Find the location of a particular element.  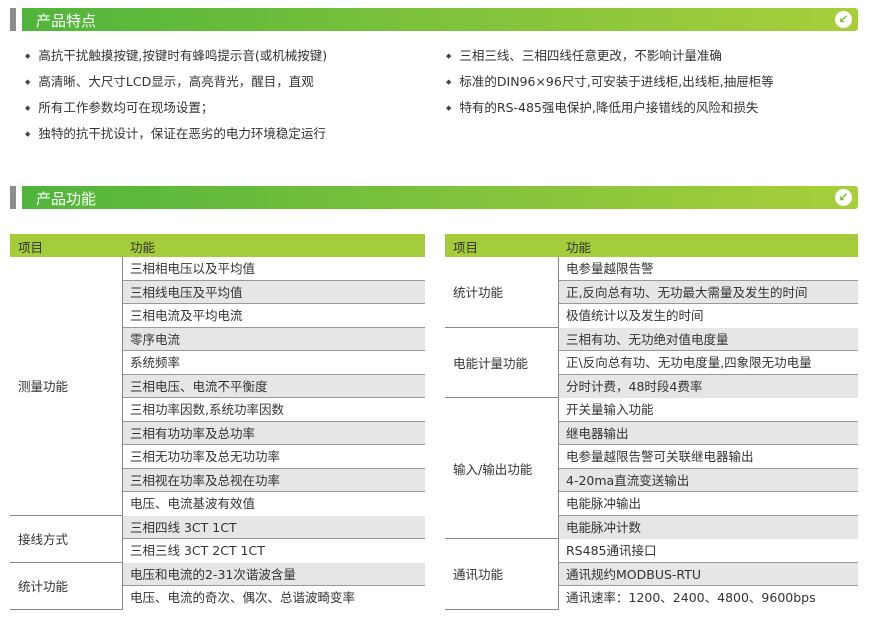

section-header-functions: 产品功能 ↙ is located at coordinates (434, 197).